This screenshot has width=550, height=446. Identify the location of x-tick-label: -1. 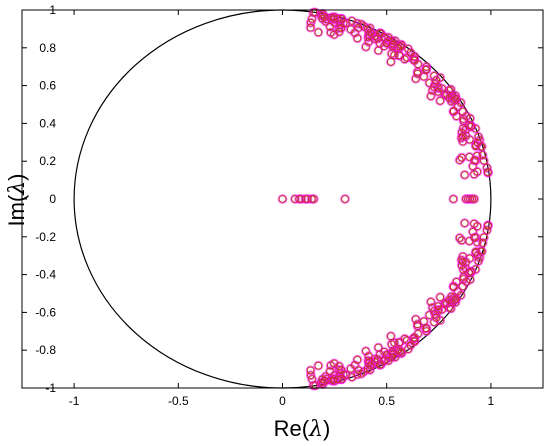
(74, 401).